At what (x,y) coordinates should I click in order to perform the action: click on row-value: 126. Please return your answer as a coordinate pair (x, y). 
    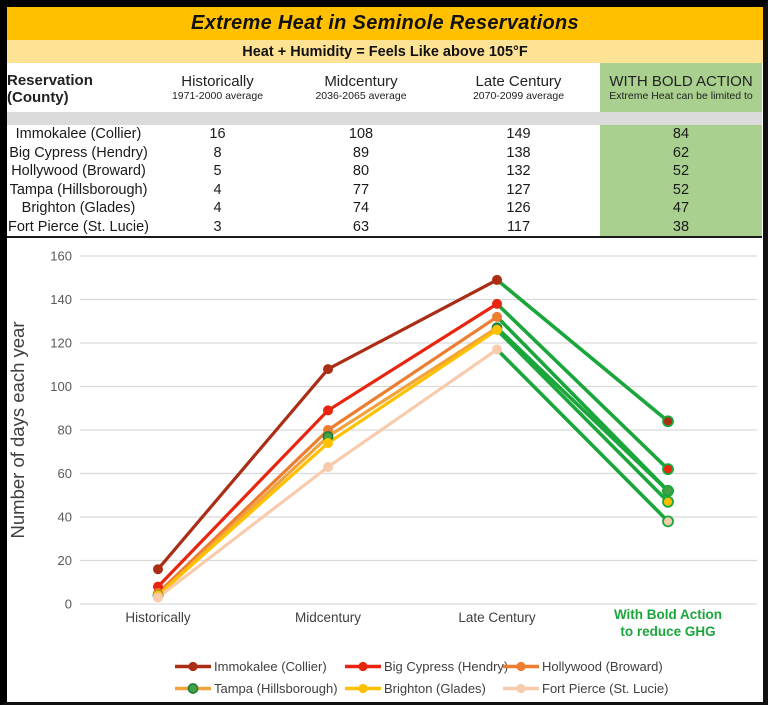
    Looking at the image, I should click on (518, 208).